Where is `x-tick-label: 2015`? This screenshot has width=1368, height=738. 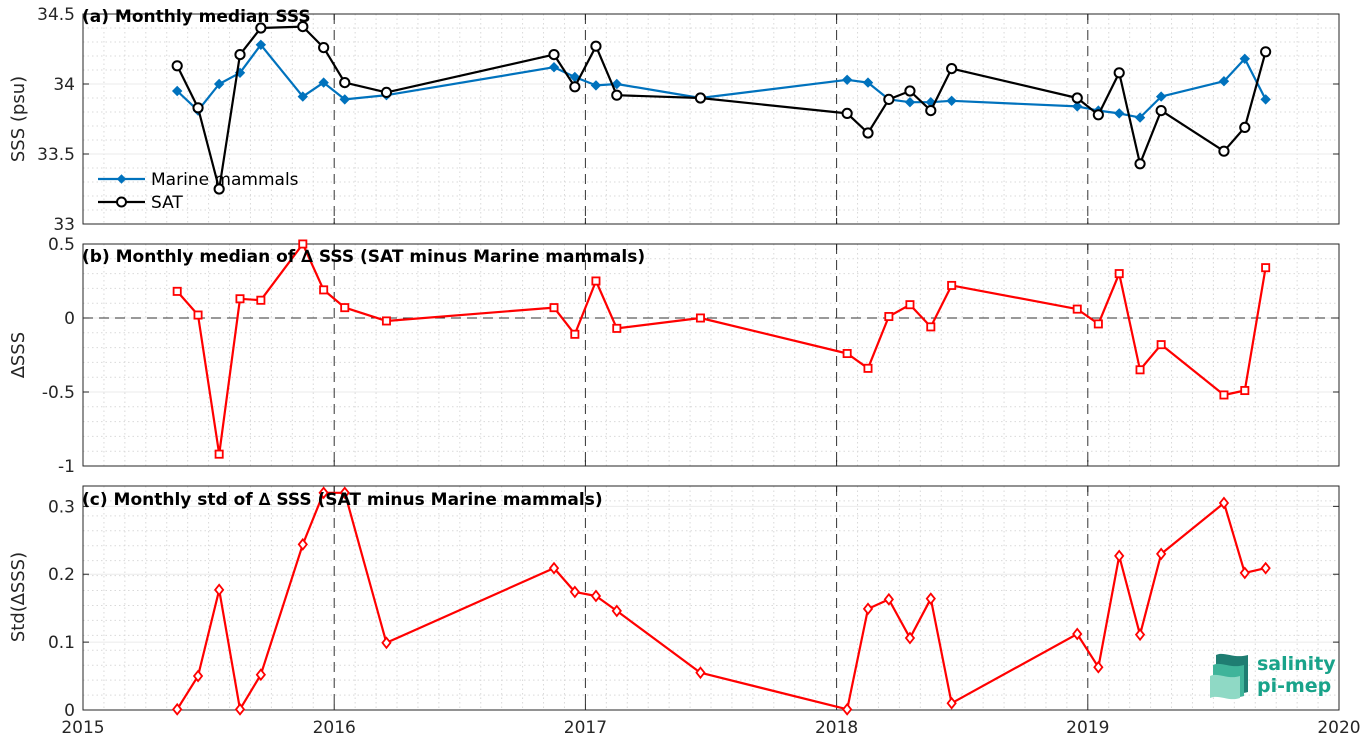
x-tick-label: 2015 is located at coordinates (82, 728).